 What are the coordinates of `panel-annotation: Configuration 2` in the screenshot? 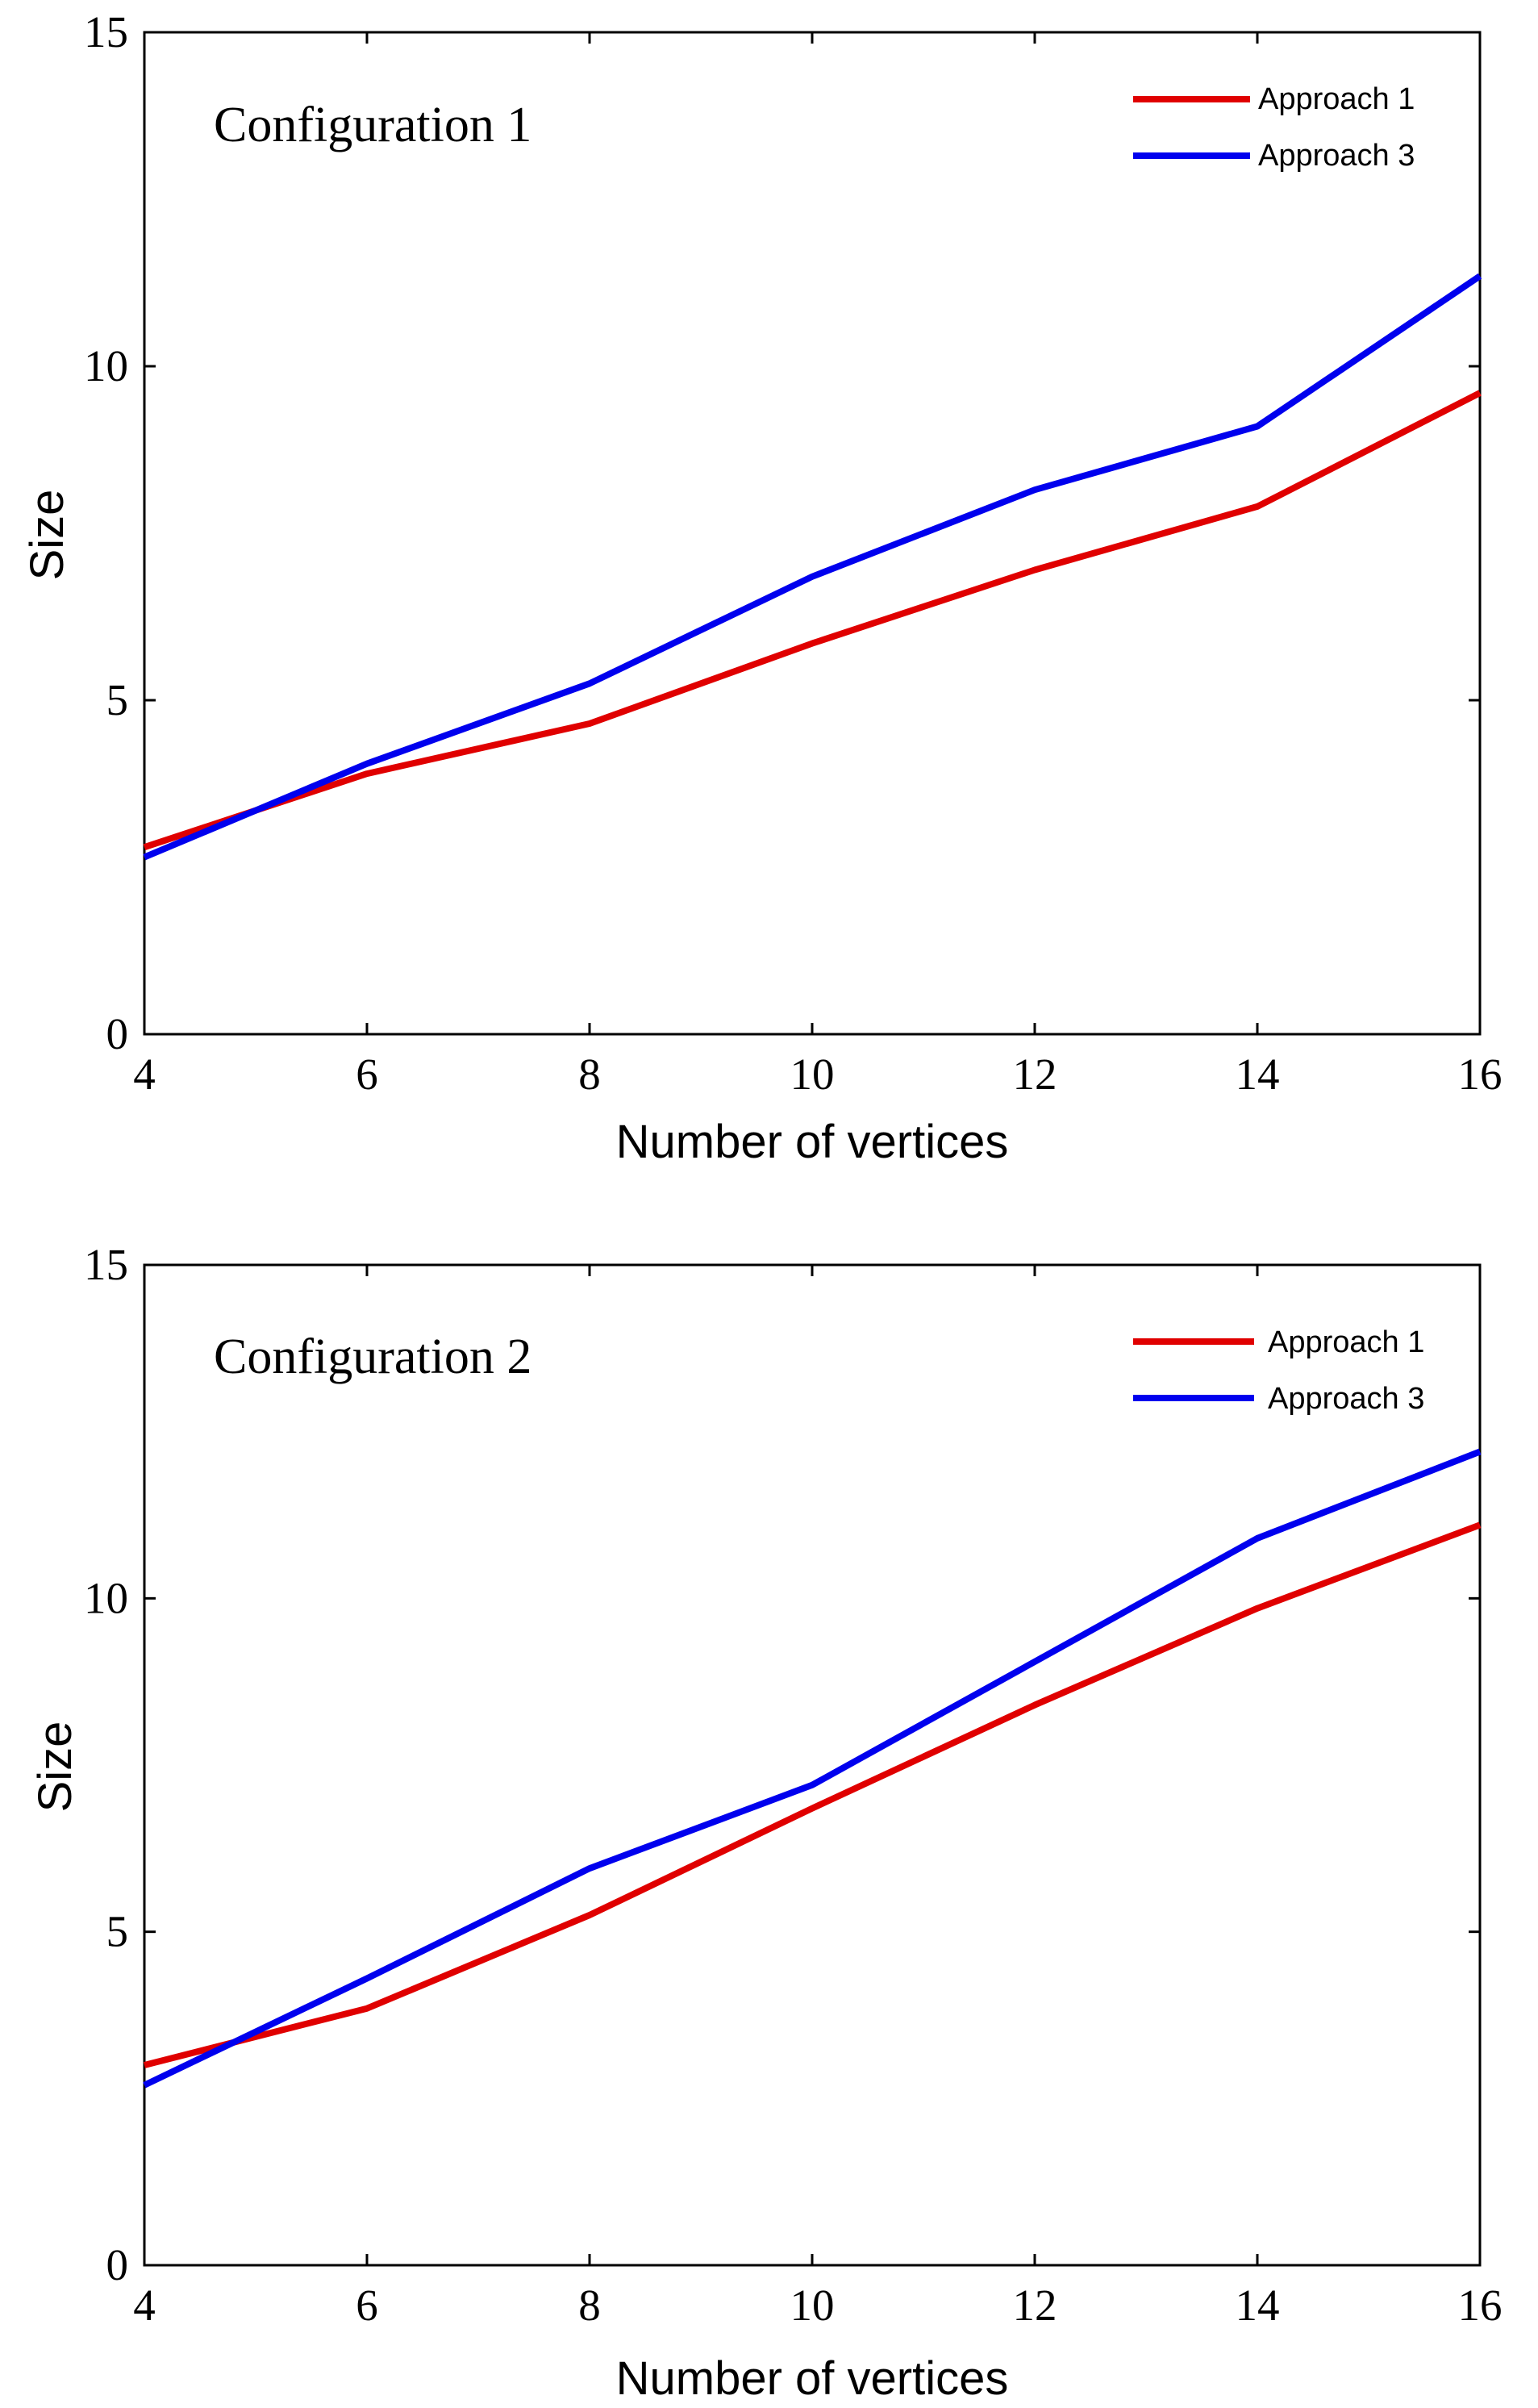 It's located at (372, 1356).